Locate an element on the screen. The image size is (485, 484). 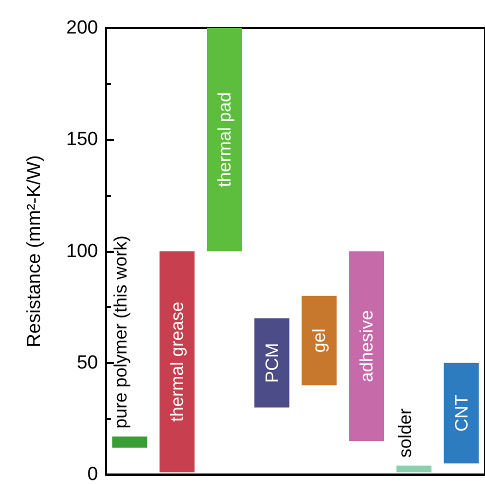
y-axis-title: Resistance (mm²-K/W) is located at coordinates (34, 251).